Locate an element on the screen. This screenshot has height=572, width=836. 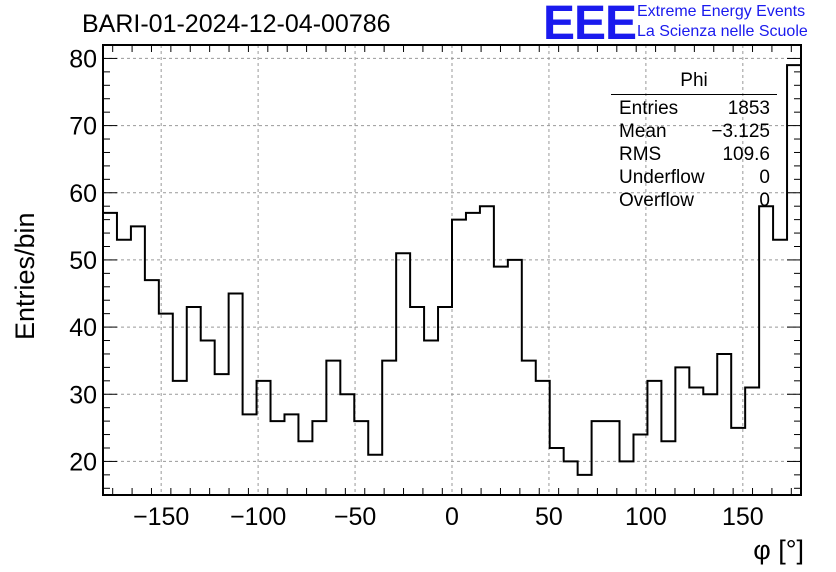
stats-row-overflow: Overflow 0 is located at coordinates (694, 200).